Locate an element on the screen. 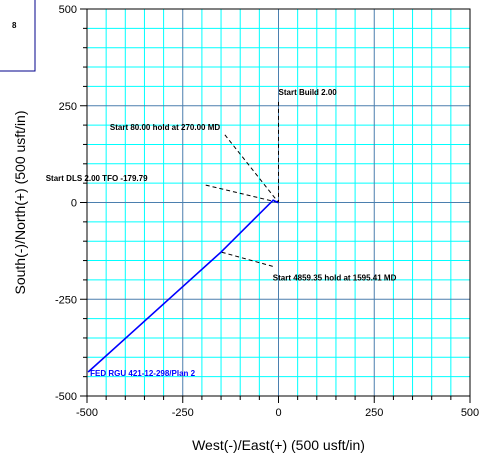 The width and height of the screenshot is (481, 462). legend-box-text: 8 is located at coordinates (14, 25).